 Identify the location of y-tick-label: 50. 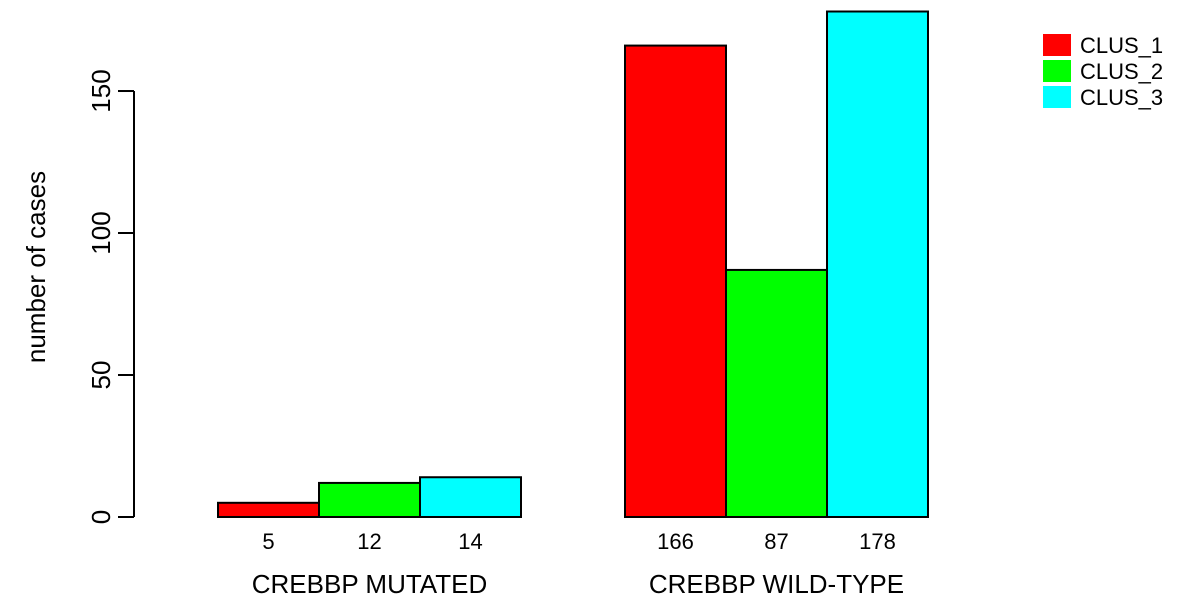
(101, 375).